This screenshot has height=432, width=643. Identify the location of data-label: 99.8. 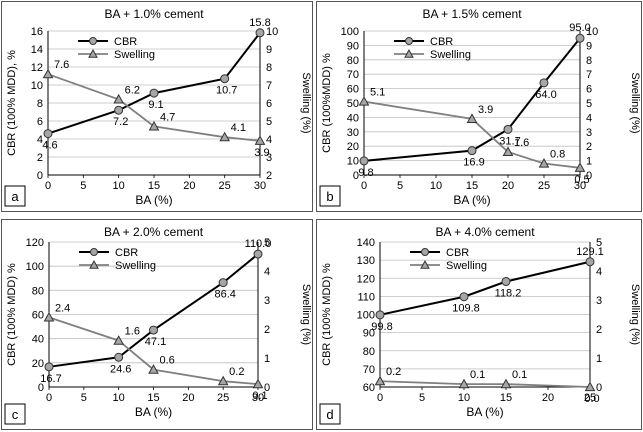
(381, 327).